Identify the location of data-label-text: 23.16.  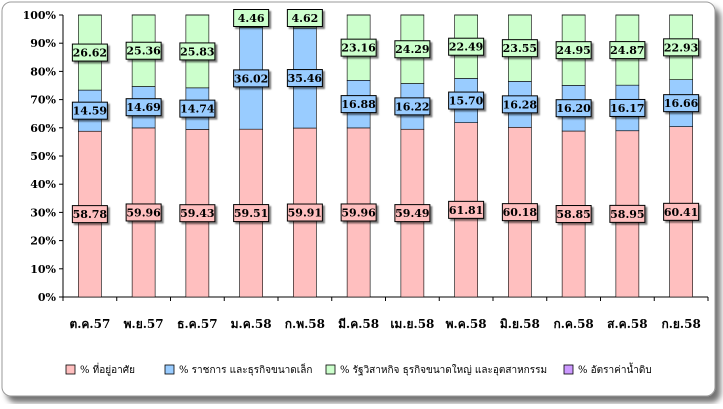
(358, 48).